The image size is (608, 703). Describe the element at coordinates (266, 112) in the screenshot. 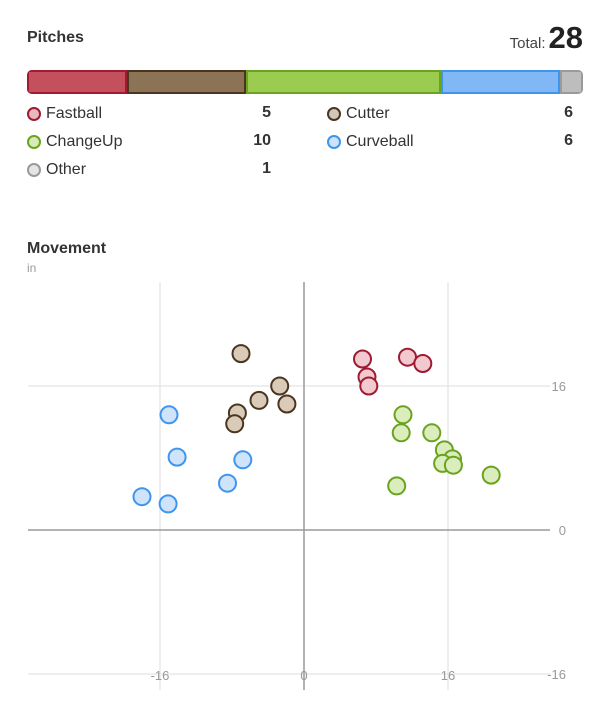

I see `legend-count-fastball: 5` at that location.